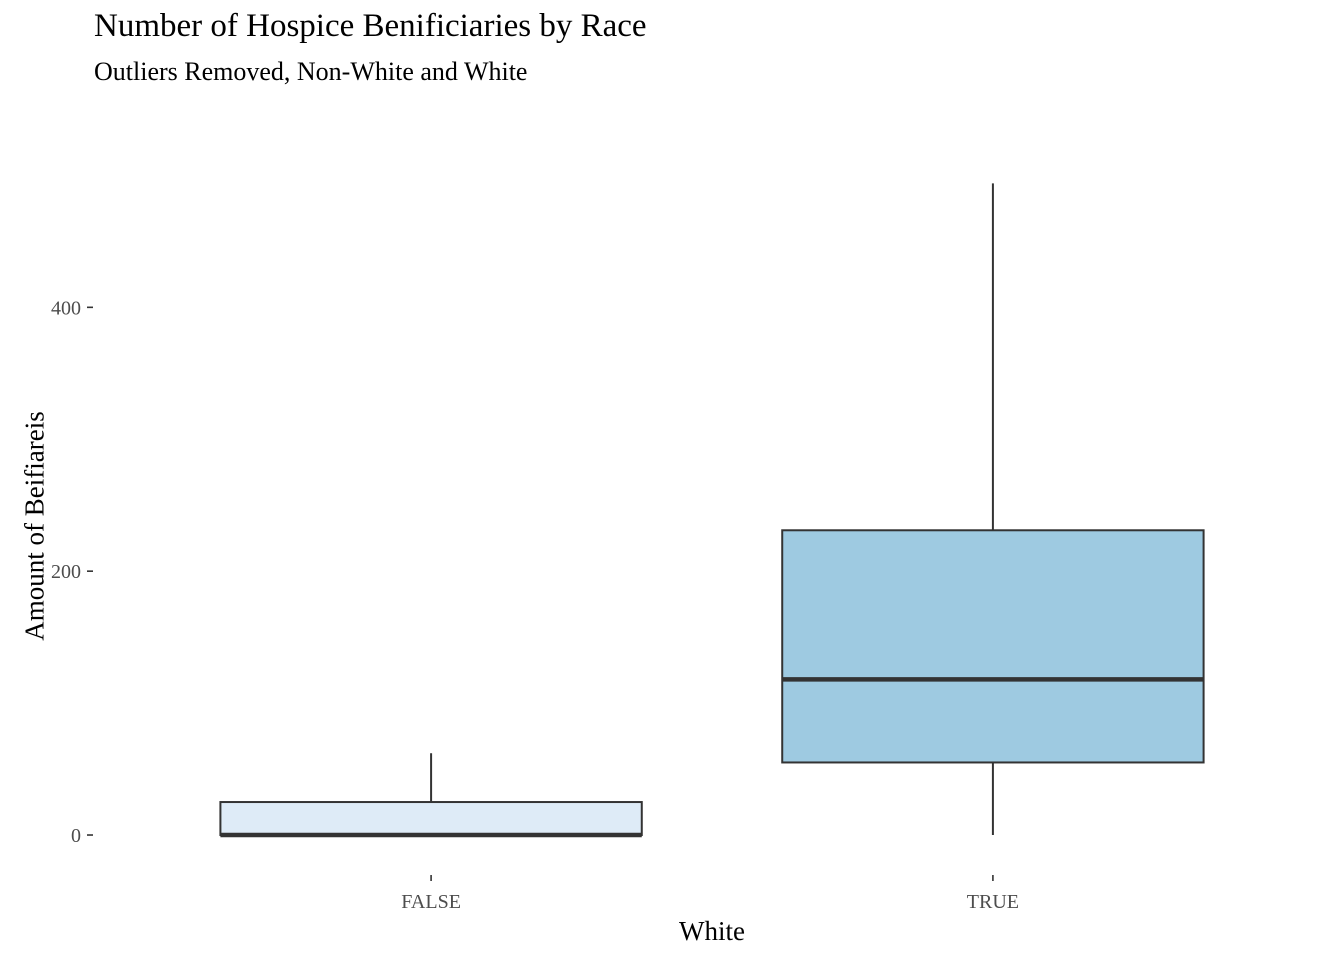 The width and height of the screenshot is (1344, 960). Describe the element at coordinates (712, 931) in the screenshot. I see `x-axis-title: White` at that location.